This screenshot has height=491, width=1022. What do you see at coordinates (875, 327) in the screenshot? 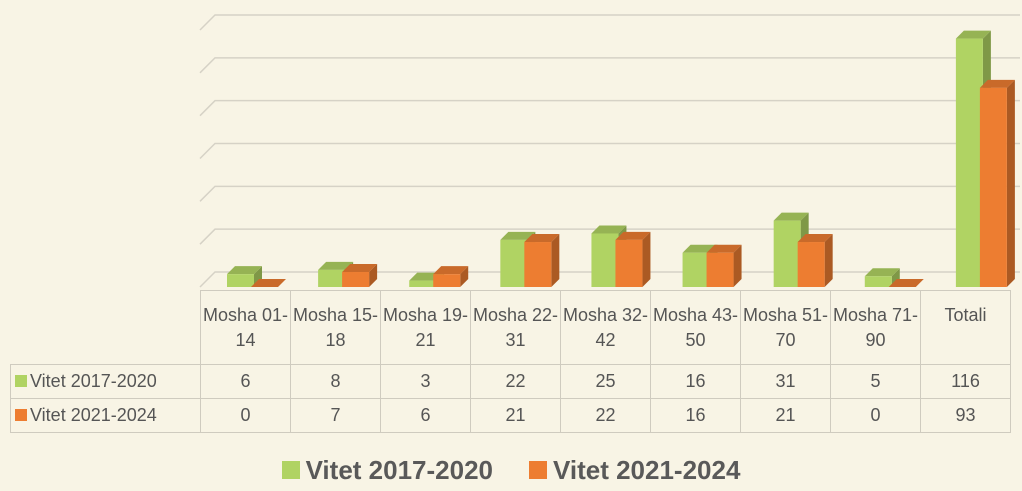
I see `category-label: Mosha 71-90` at bounding box center [875, 327].